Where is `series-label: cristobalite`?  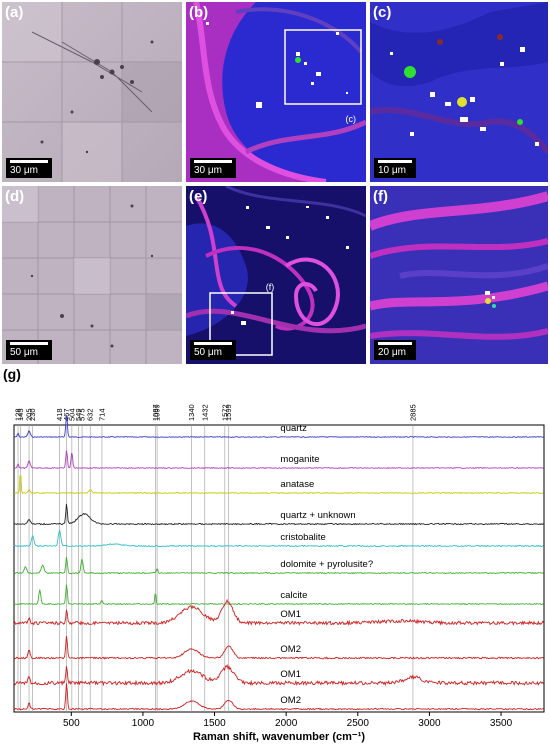 series-label: cristobalite is located at coordinates (302, 537).